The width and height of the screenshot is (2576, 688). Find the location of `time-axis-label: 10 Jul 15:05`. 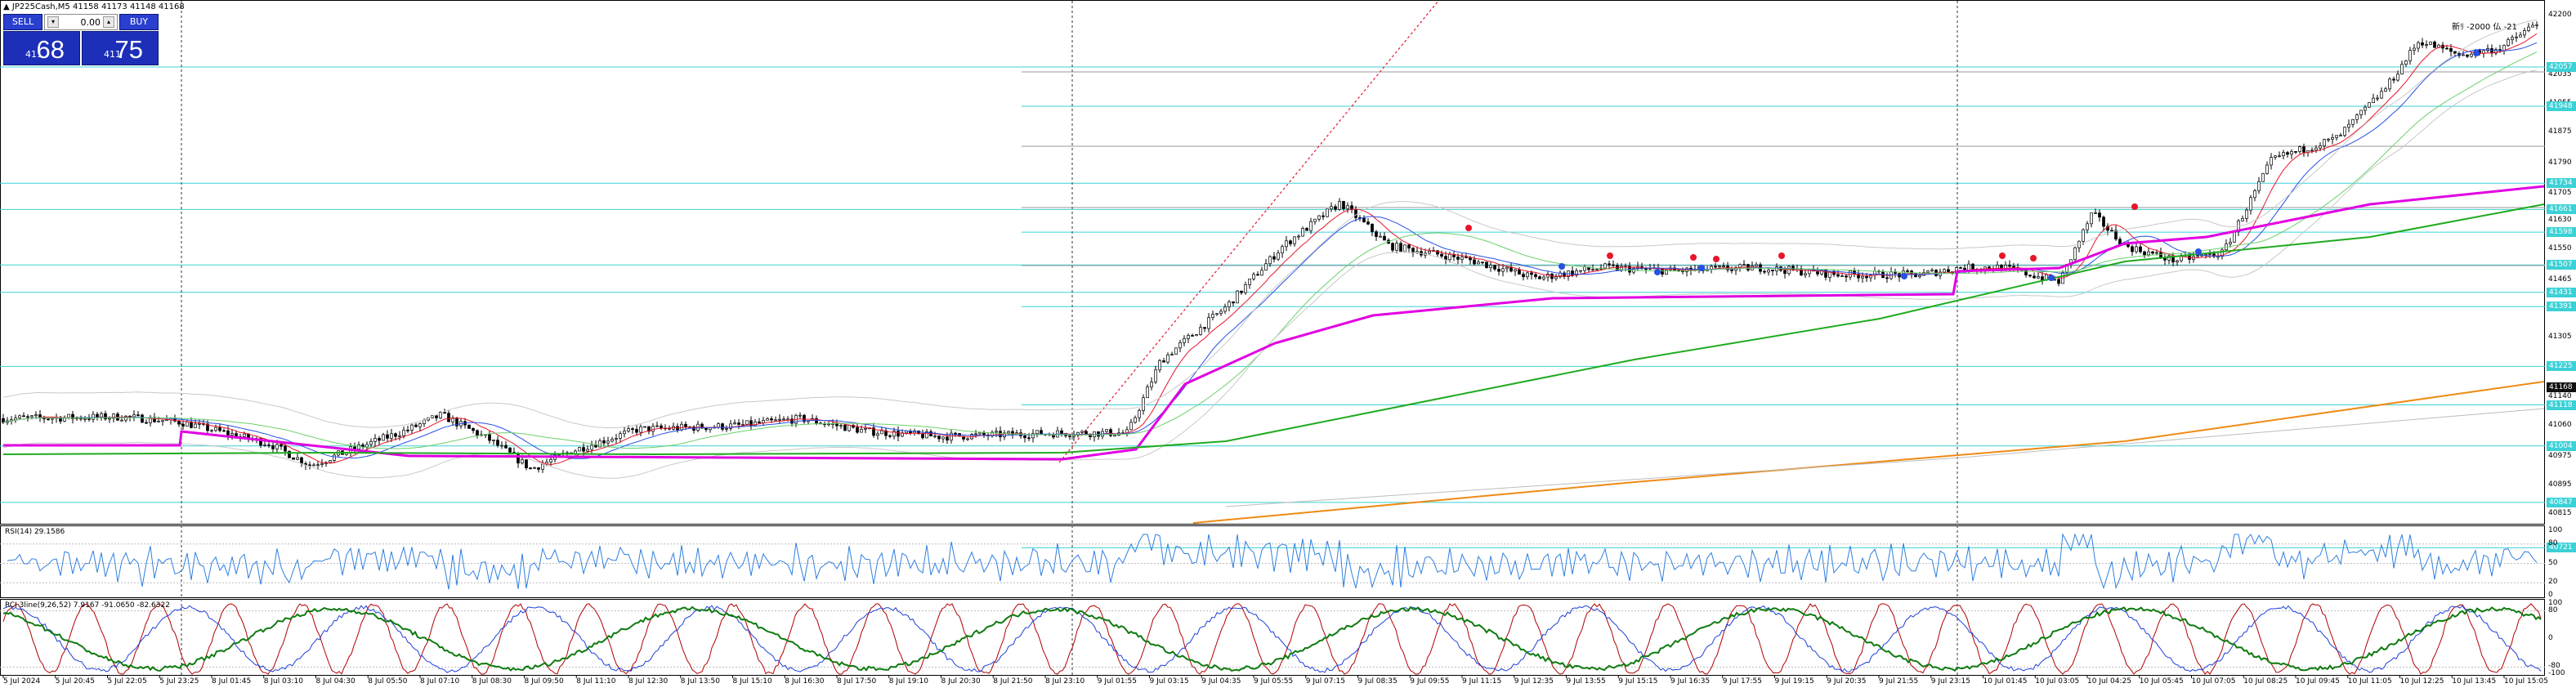

time-axis-label: 10 Jul 15:05 is located at coordinates (2526, 681).